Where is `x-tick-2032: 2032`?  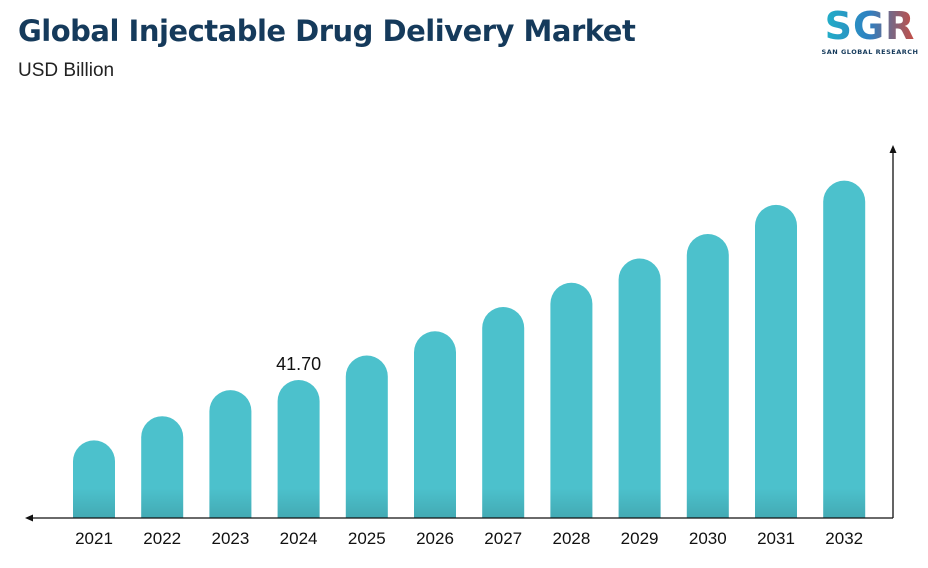
x-tick-2032: 2032 is located at coordinates (844, 538).